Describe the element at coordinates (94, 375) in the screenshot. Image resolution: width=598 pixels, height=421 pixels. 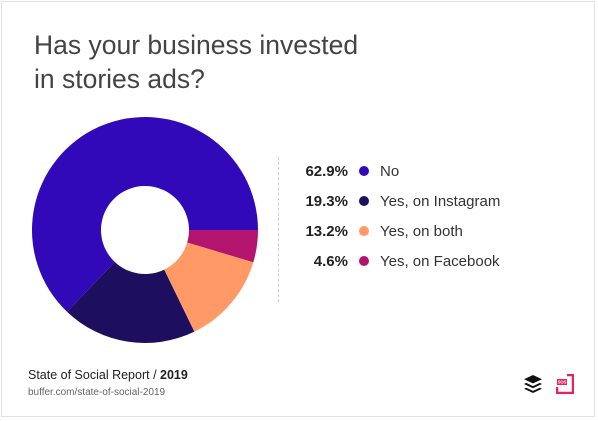
I see `source-prefix: State of Social Report /` at that location.